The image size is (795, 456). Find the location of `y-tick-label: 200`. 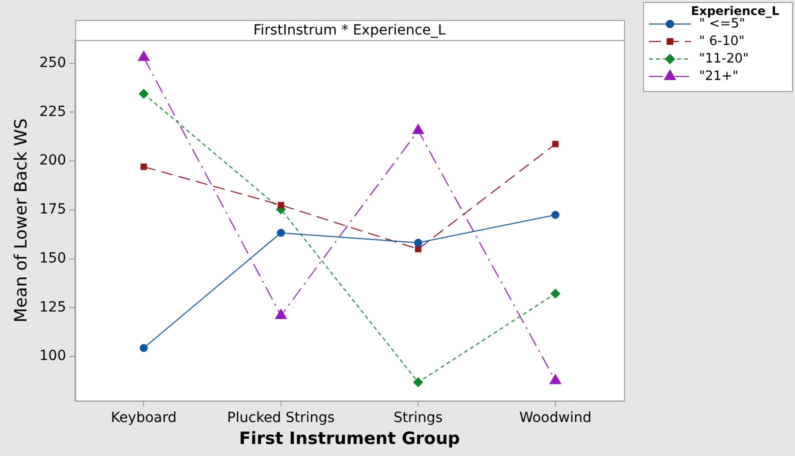

y-tick-label: 200 is located at coordinates (52, 160).